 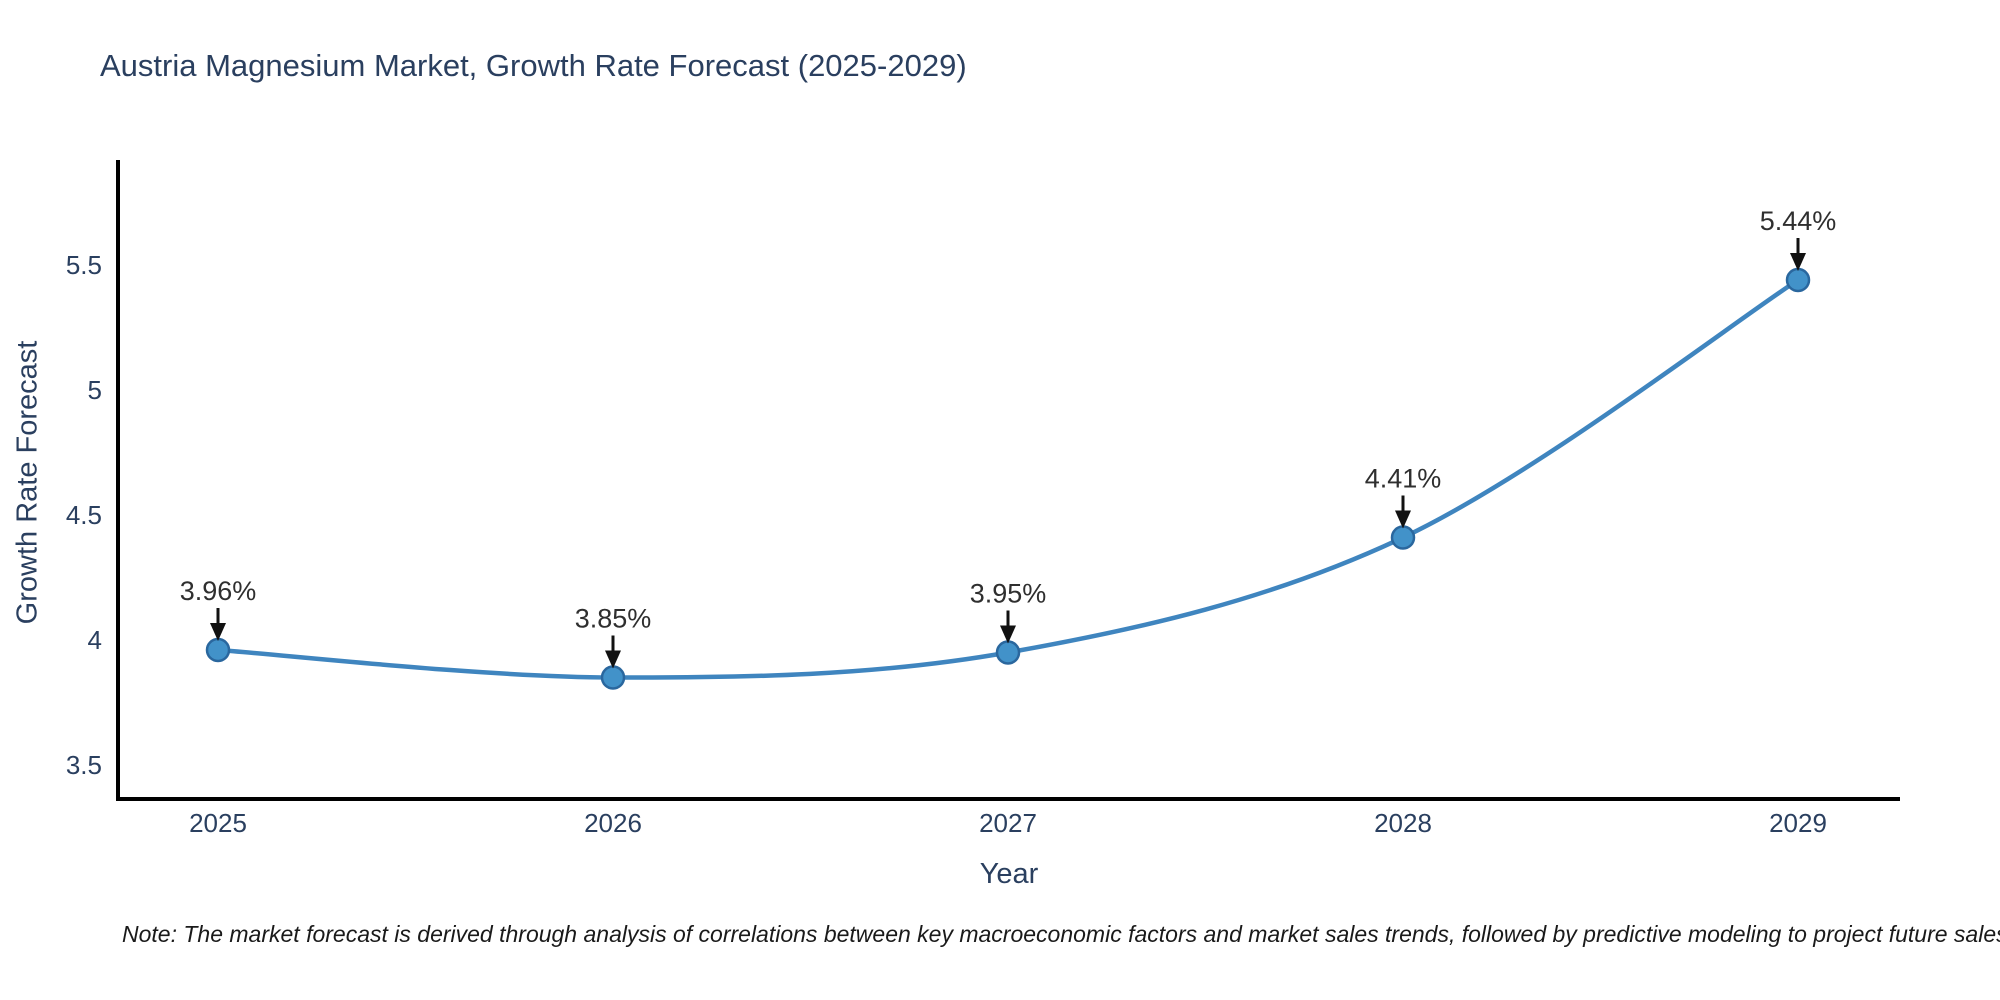 What do you see at coordinates (1009, 874) in the screenshot?
I see `x-axis-title: Year` at bounding box center [1009, 874].